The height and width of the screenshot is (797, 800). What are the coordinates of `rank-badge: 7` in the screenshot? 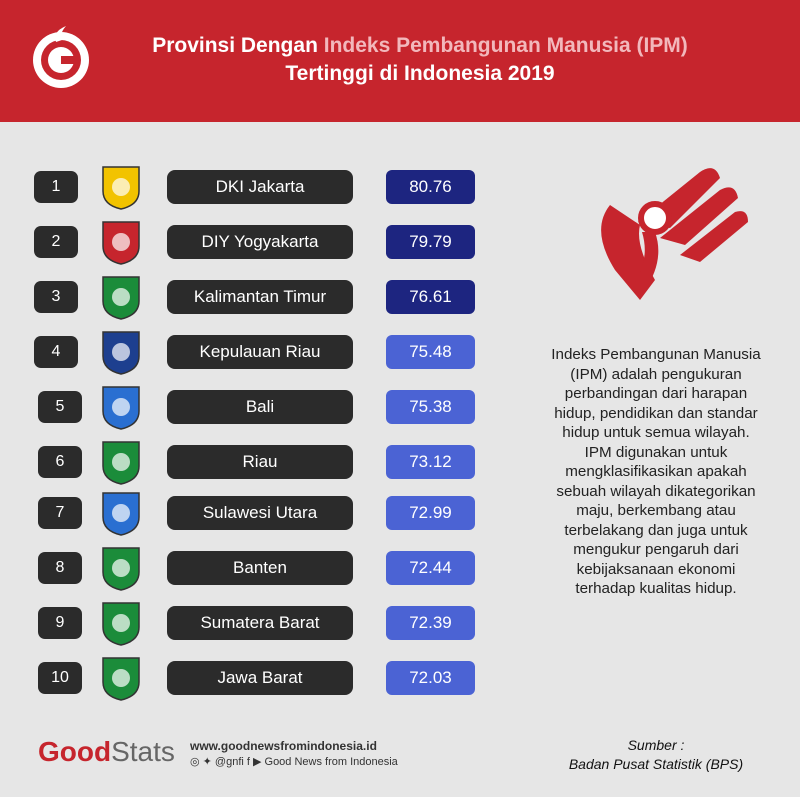 It's located at (60, 513).